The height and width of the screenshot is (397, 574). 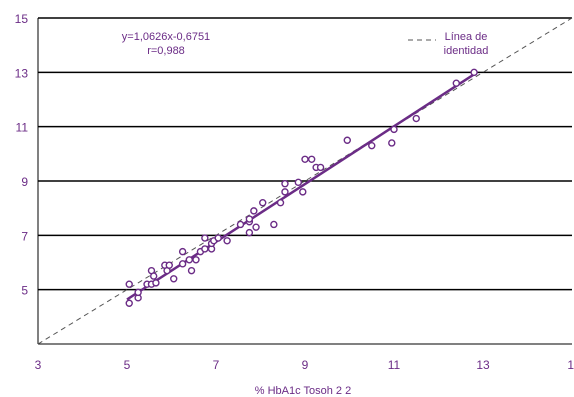 What do you see at coordinates (166, 51) in the screenshot?
I see `r-label: r=0,988` at bounding box center [166, 51].